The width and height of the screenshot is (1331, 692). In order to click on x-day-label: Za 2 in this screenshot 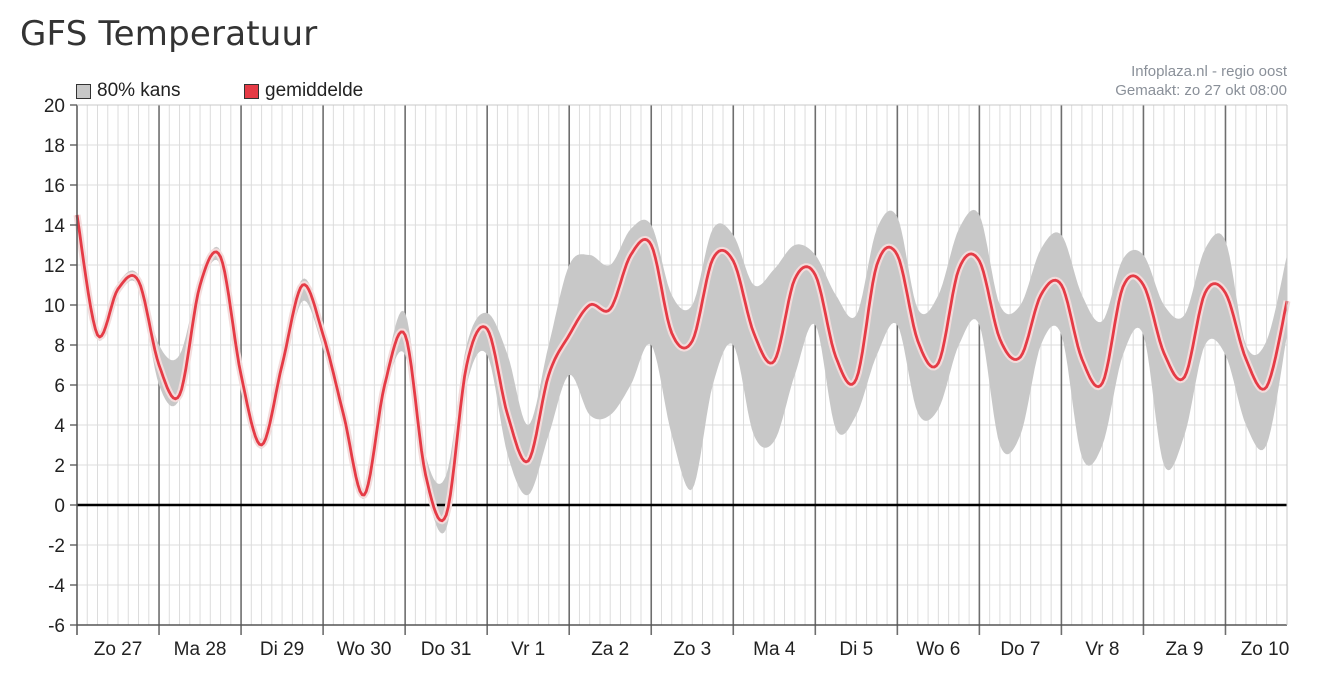, I will do `click(610, 649)`.